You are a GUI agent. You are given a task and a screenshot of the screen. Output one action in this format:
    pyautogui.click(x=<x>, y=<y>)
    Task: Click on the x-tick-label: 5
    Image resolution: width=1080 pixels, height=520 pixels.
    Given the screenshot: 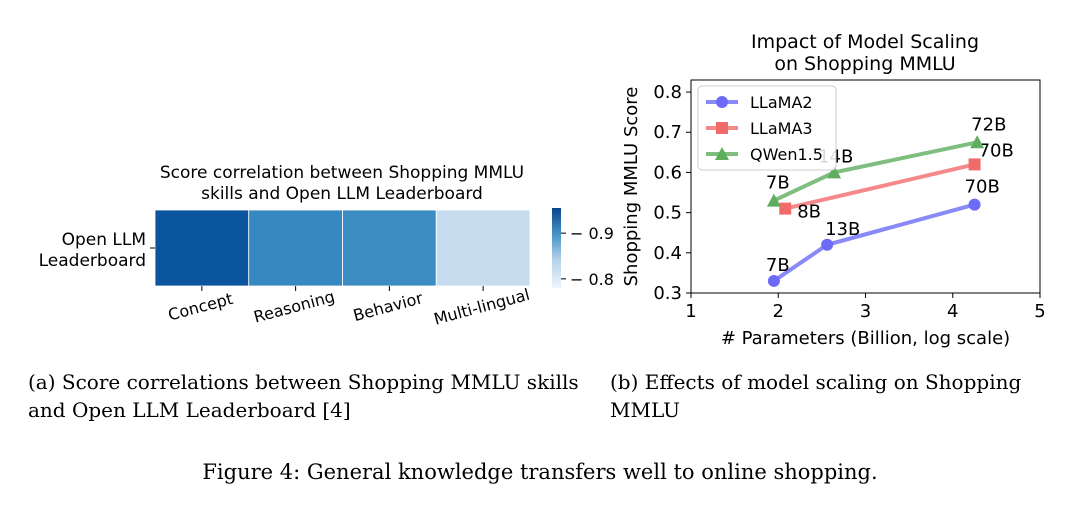 What is the action you would take?
    pyautogui.click(x=1039, y=311)
    